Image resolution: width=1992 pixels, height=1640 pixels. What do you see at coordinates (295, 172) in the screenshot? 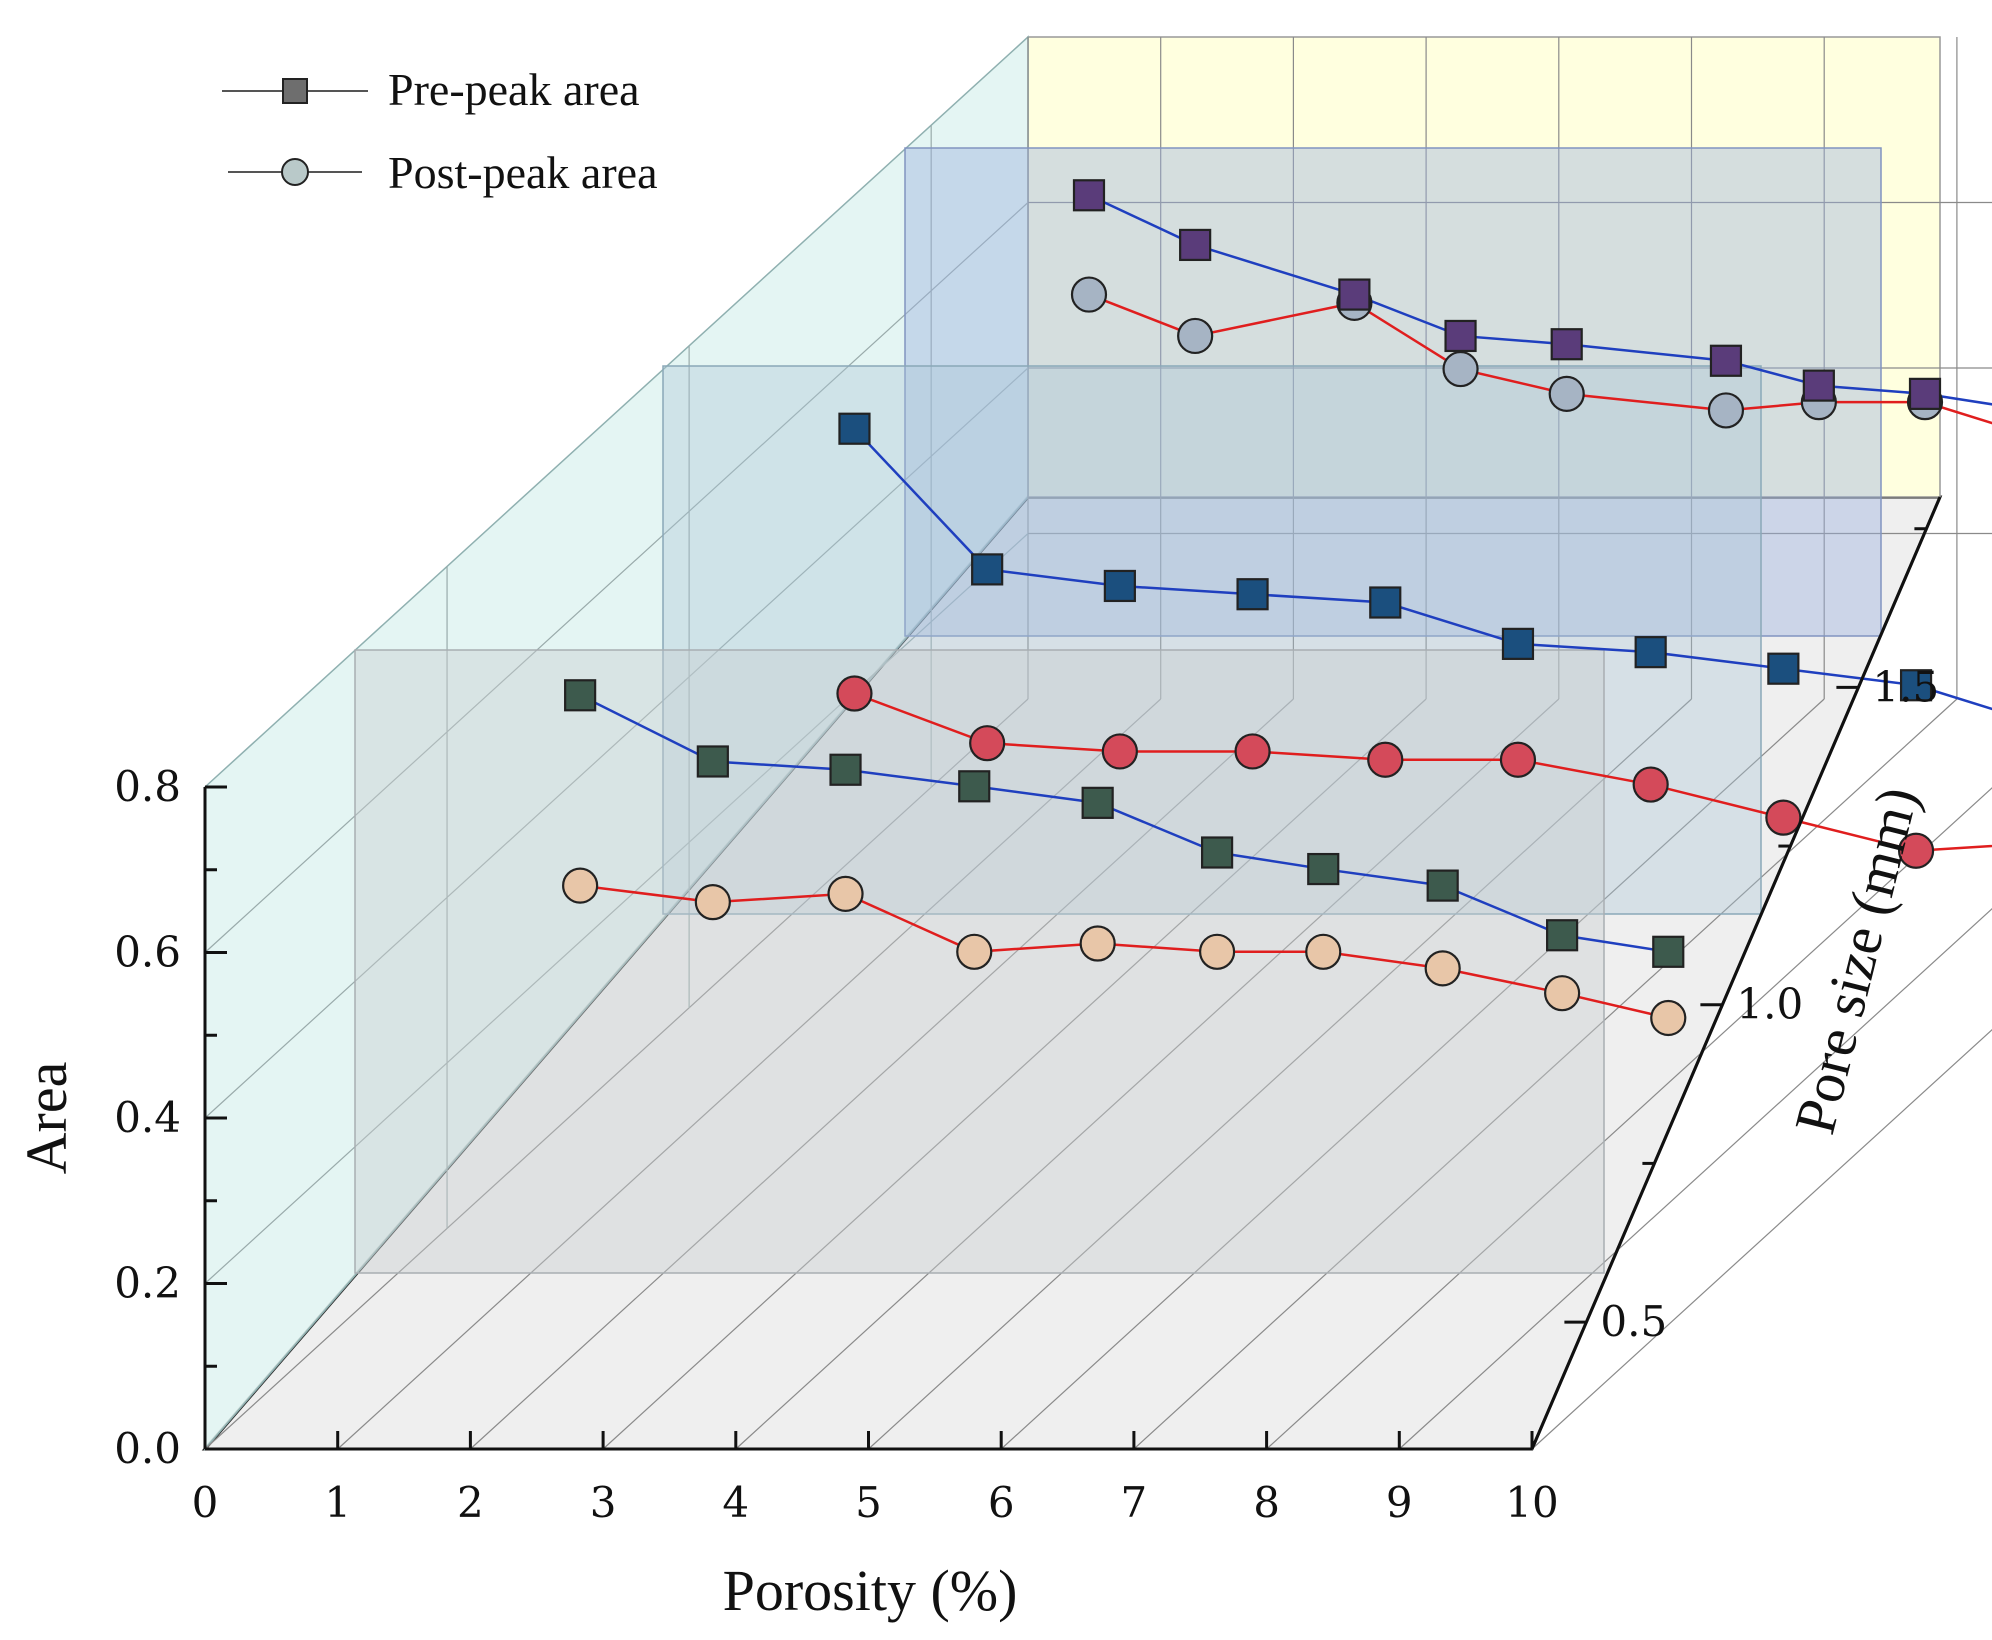
I see `legend-marker-post` at bounding box center [295, 172].